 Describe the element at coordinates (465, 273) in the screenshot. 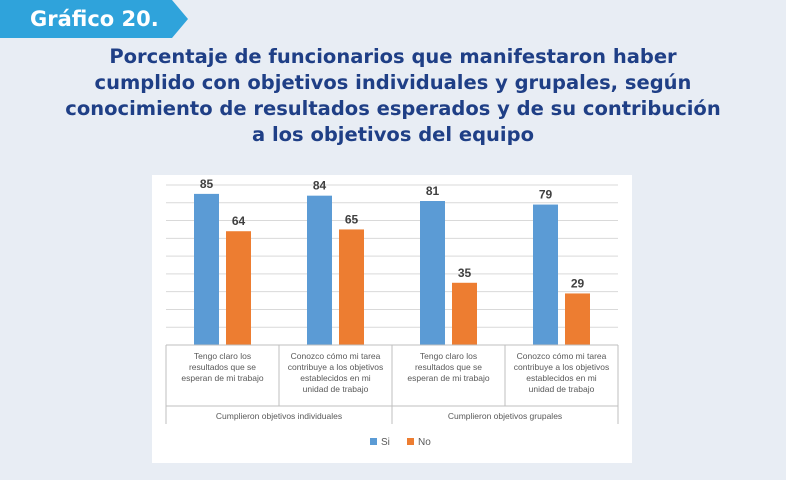

I see `data-label-no-3: 35` at that location.